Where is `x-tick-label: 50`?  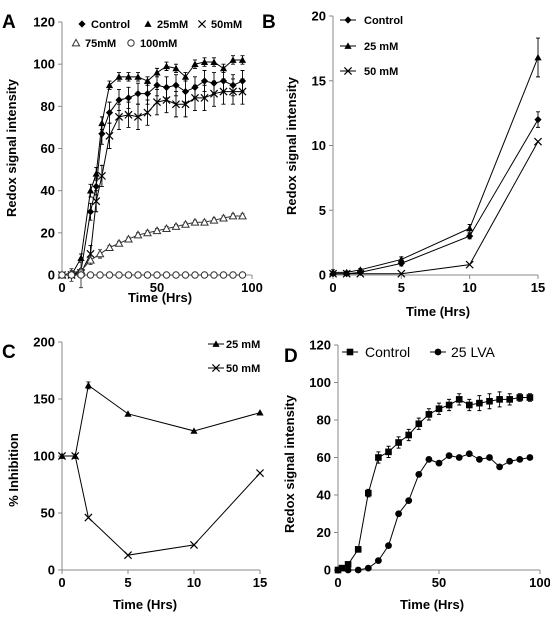
x-tick-label: 50 is located at coordinates (157, 287).